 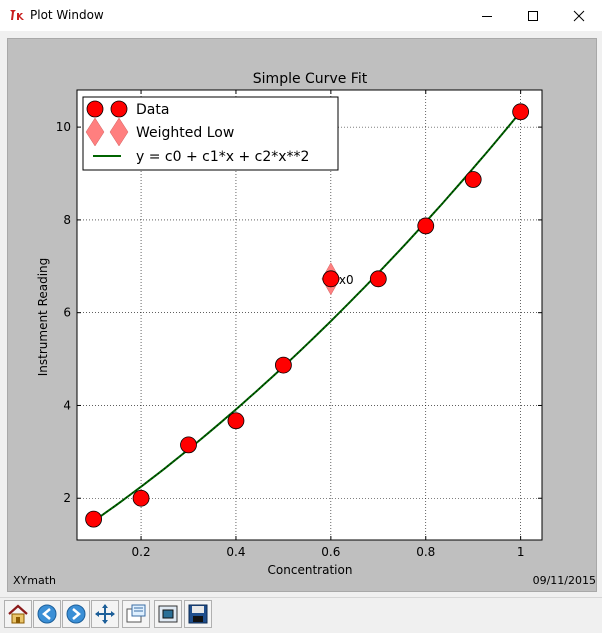 What do you see at coordinates (521, 552) in the screenshot?
I see `x-tick-label: 1` at bounding box center [521, 552].